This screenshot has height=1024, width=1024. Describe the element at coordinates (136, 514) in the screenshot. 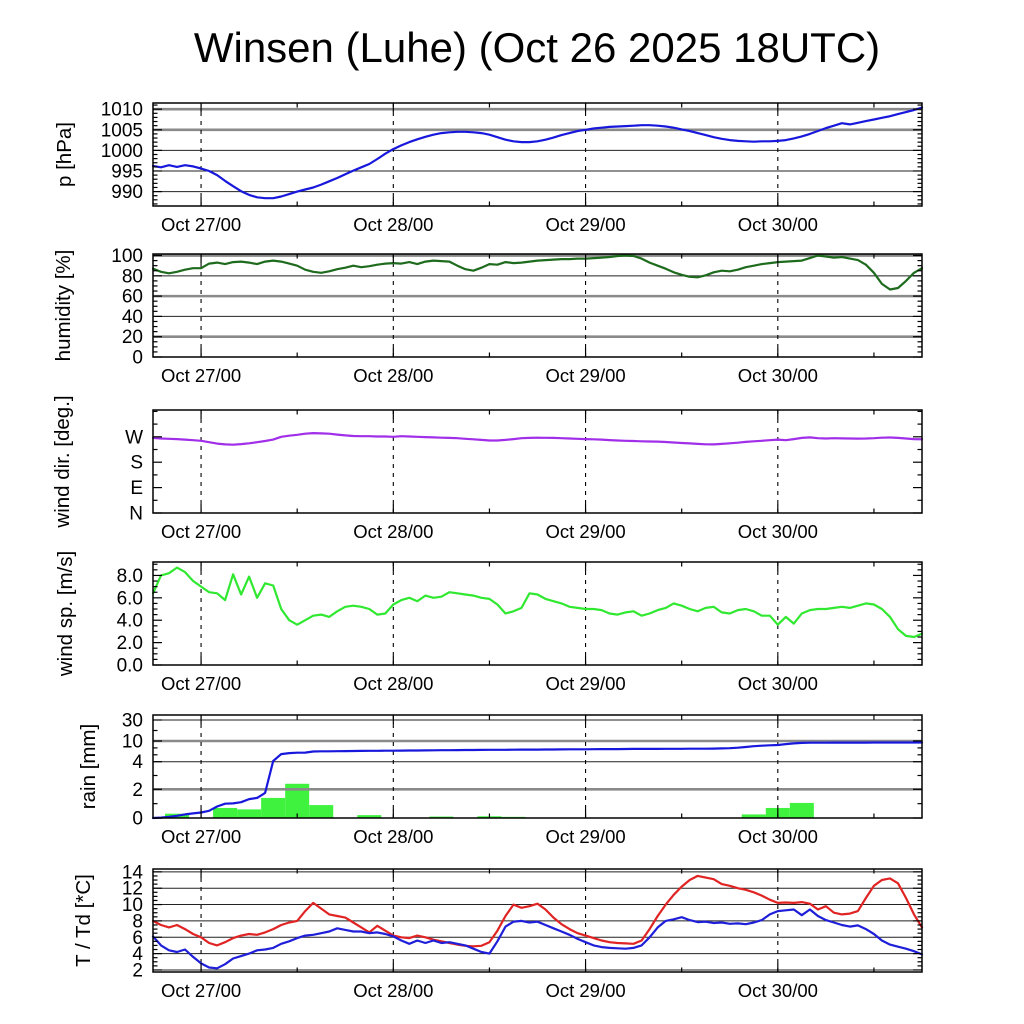

I see `y-tick-label: N` at that location.